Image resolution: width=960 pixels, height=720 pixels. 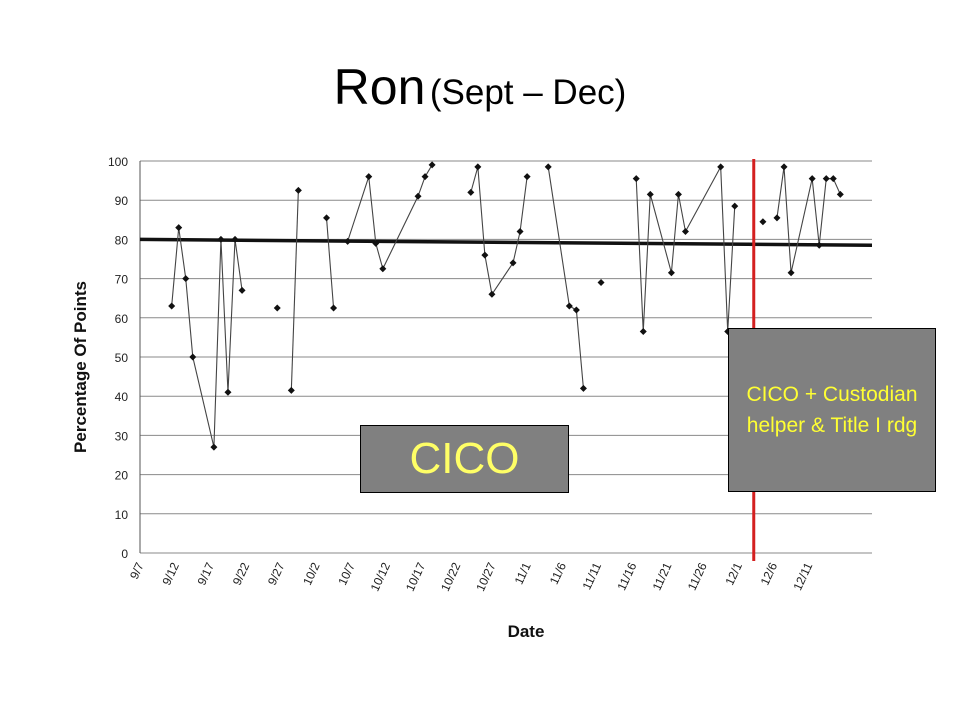 I want to click on title-main: Ron, so click(x=379, y=87).